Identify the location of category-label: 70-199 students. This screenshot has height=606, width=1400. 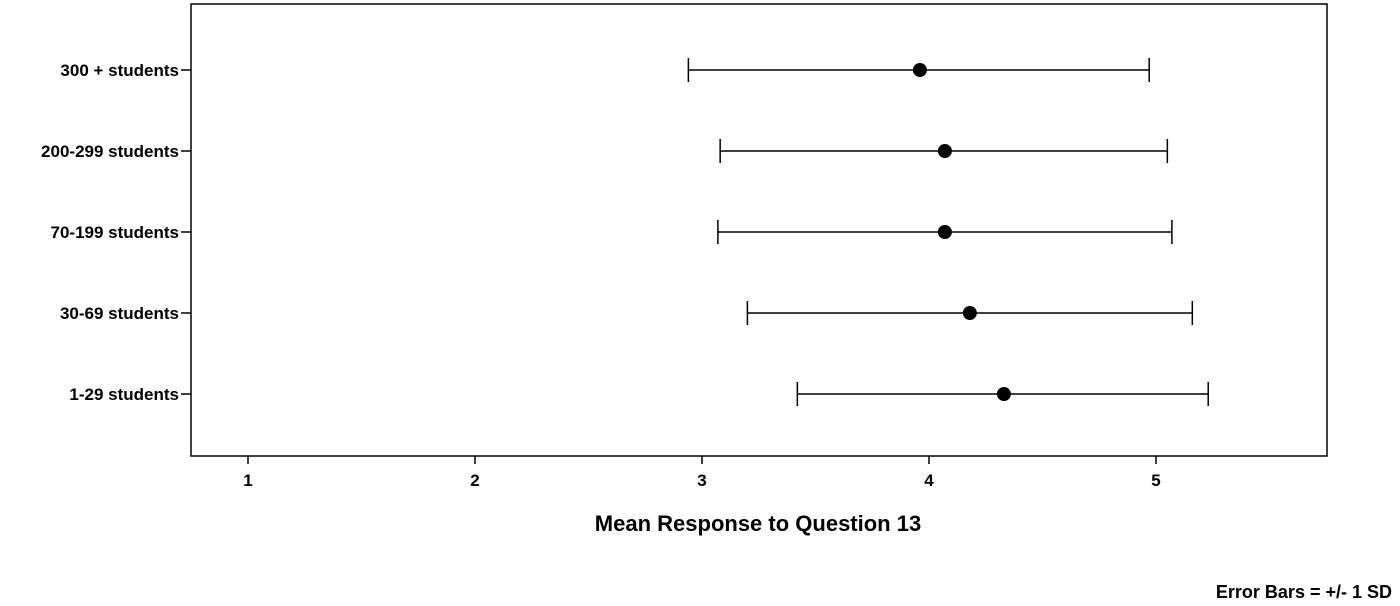
(115, 232).